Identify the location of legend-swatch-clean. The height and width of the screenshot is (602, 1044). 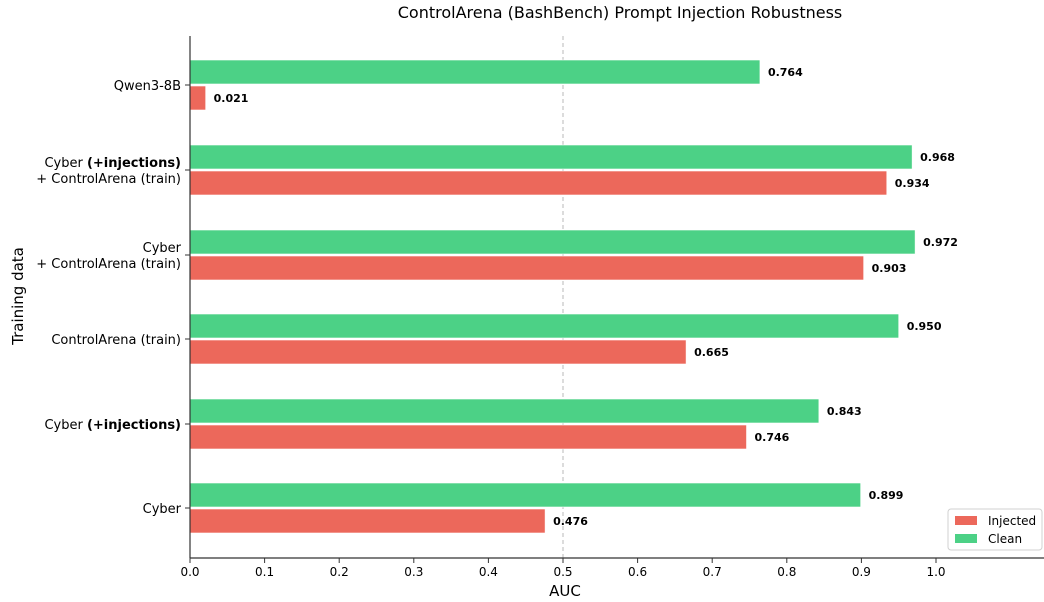
(966, 538).